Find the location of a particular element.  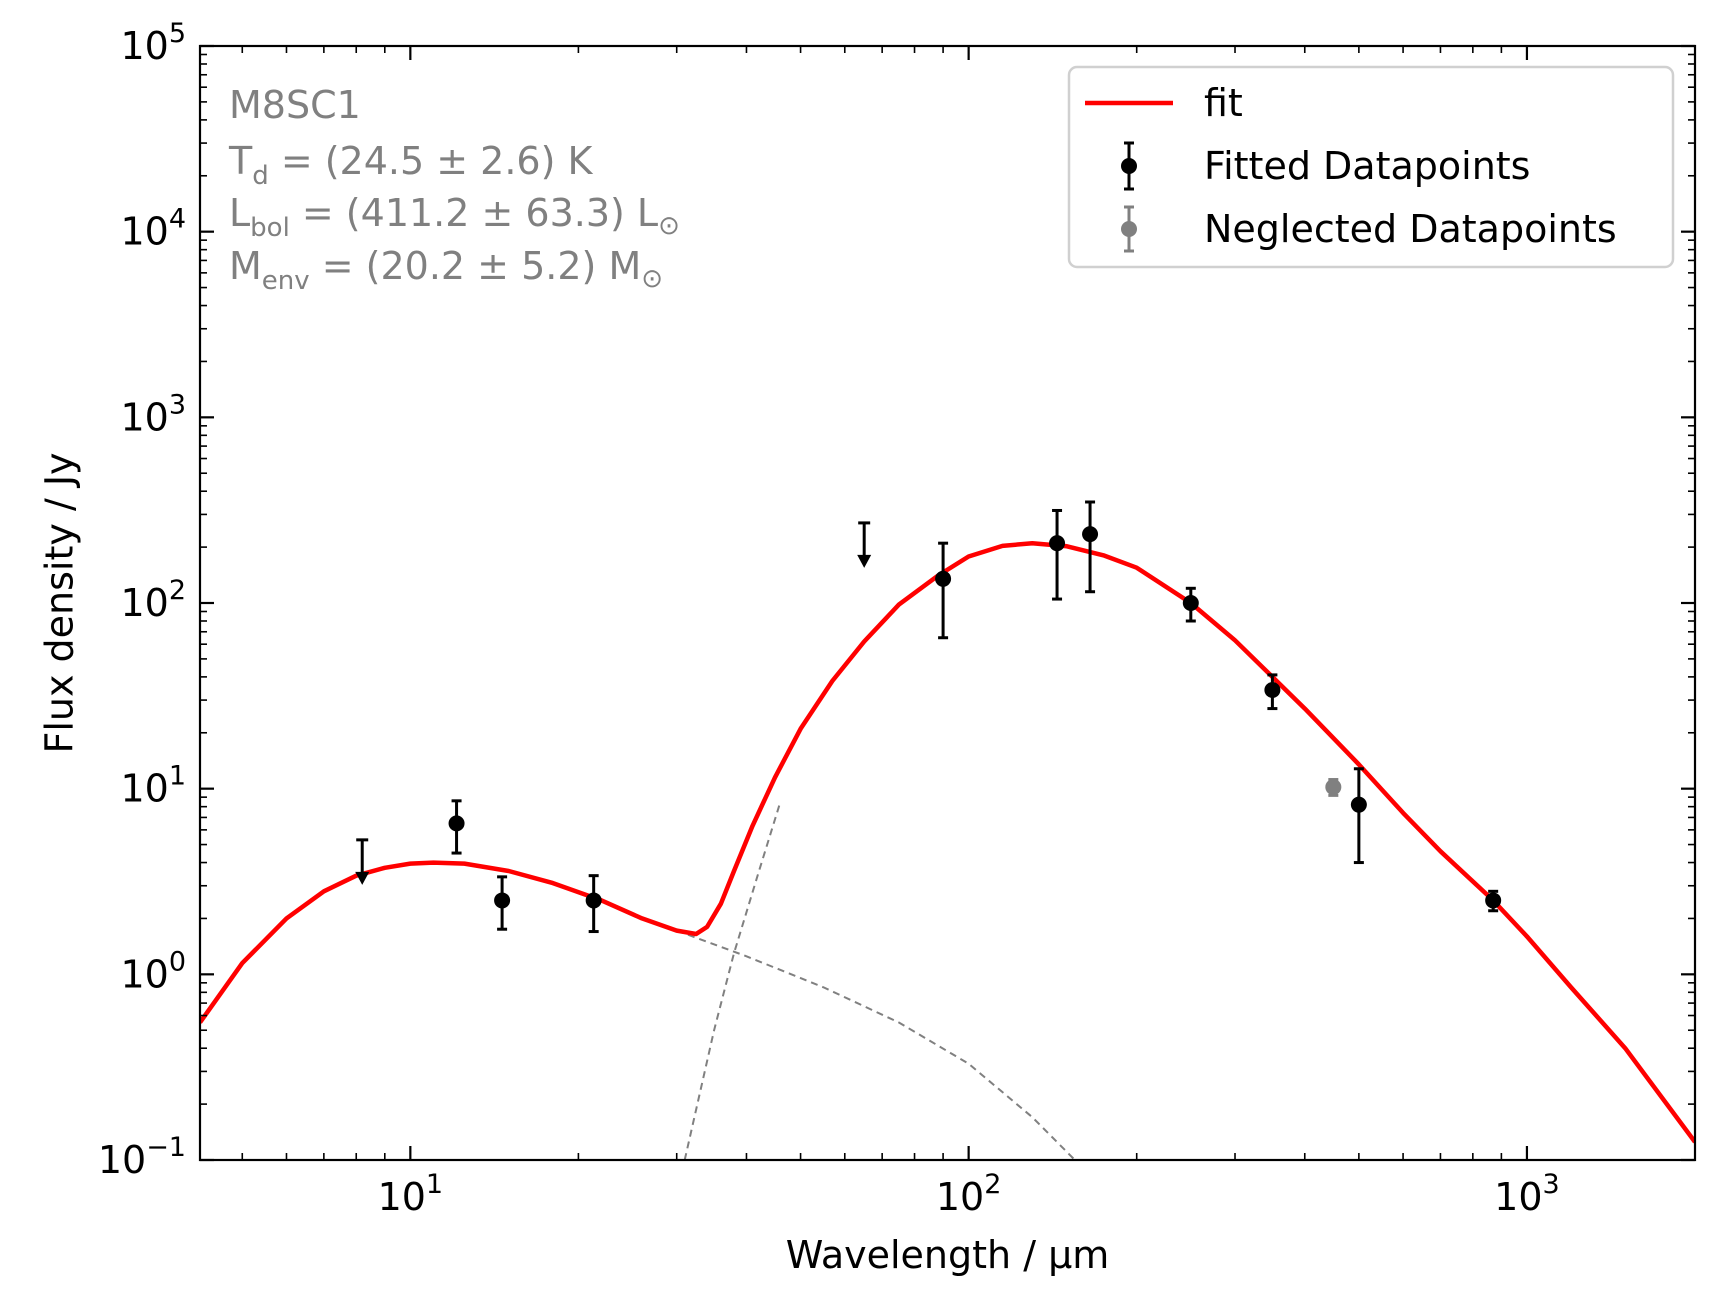

x-tick-label: 10³ is located at coordinates (1527, 1194).